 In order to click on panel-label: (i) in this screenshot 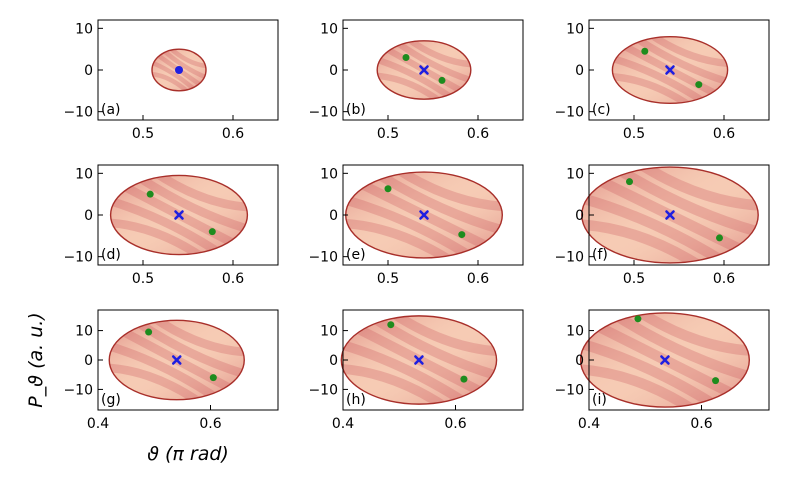, I will do `click(599, 400)`.